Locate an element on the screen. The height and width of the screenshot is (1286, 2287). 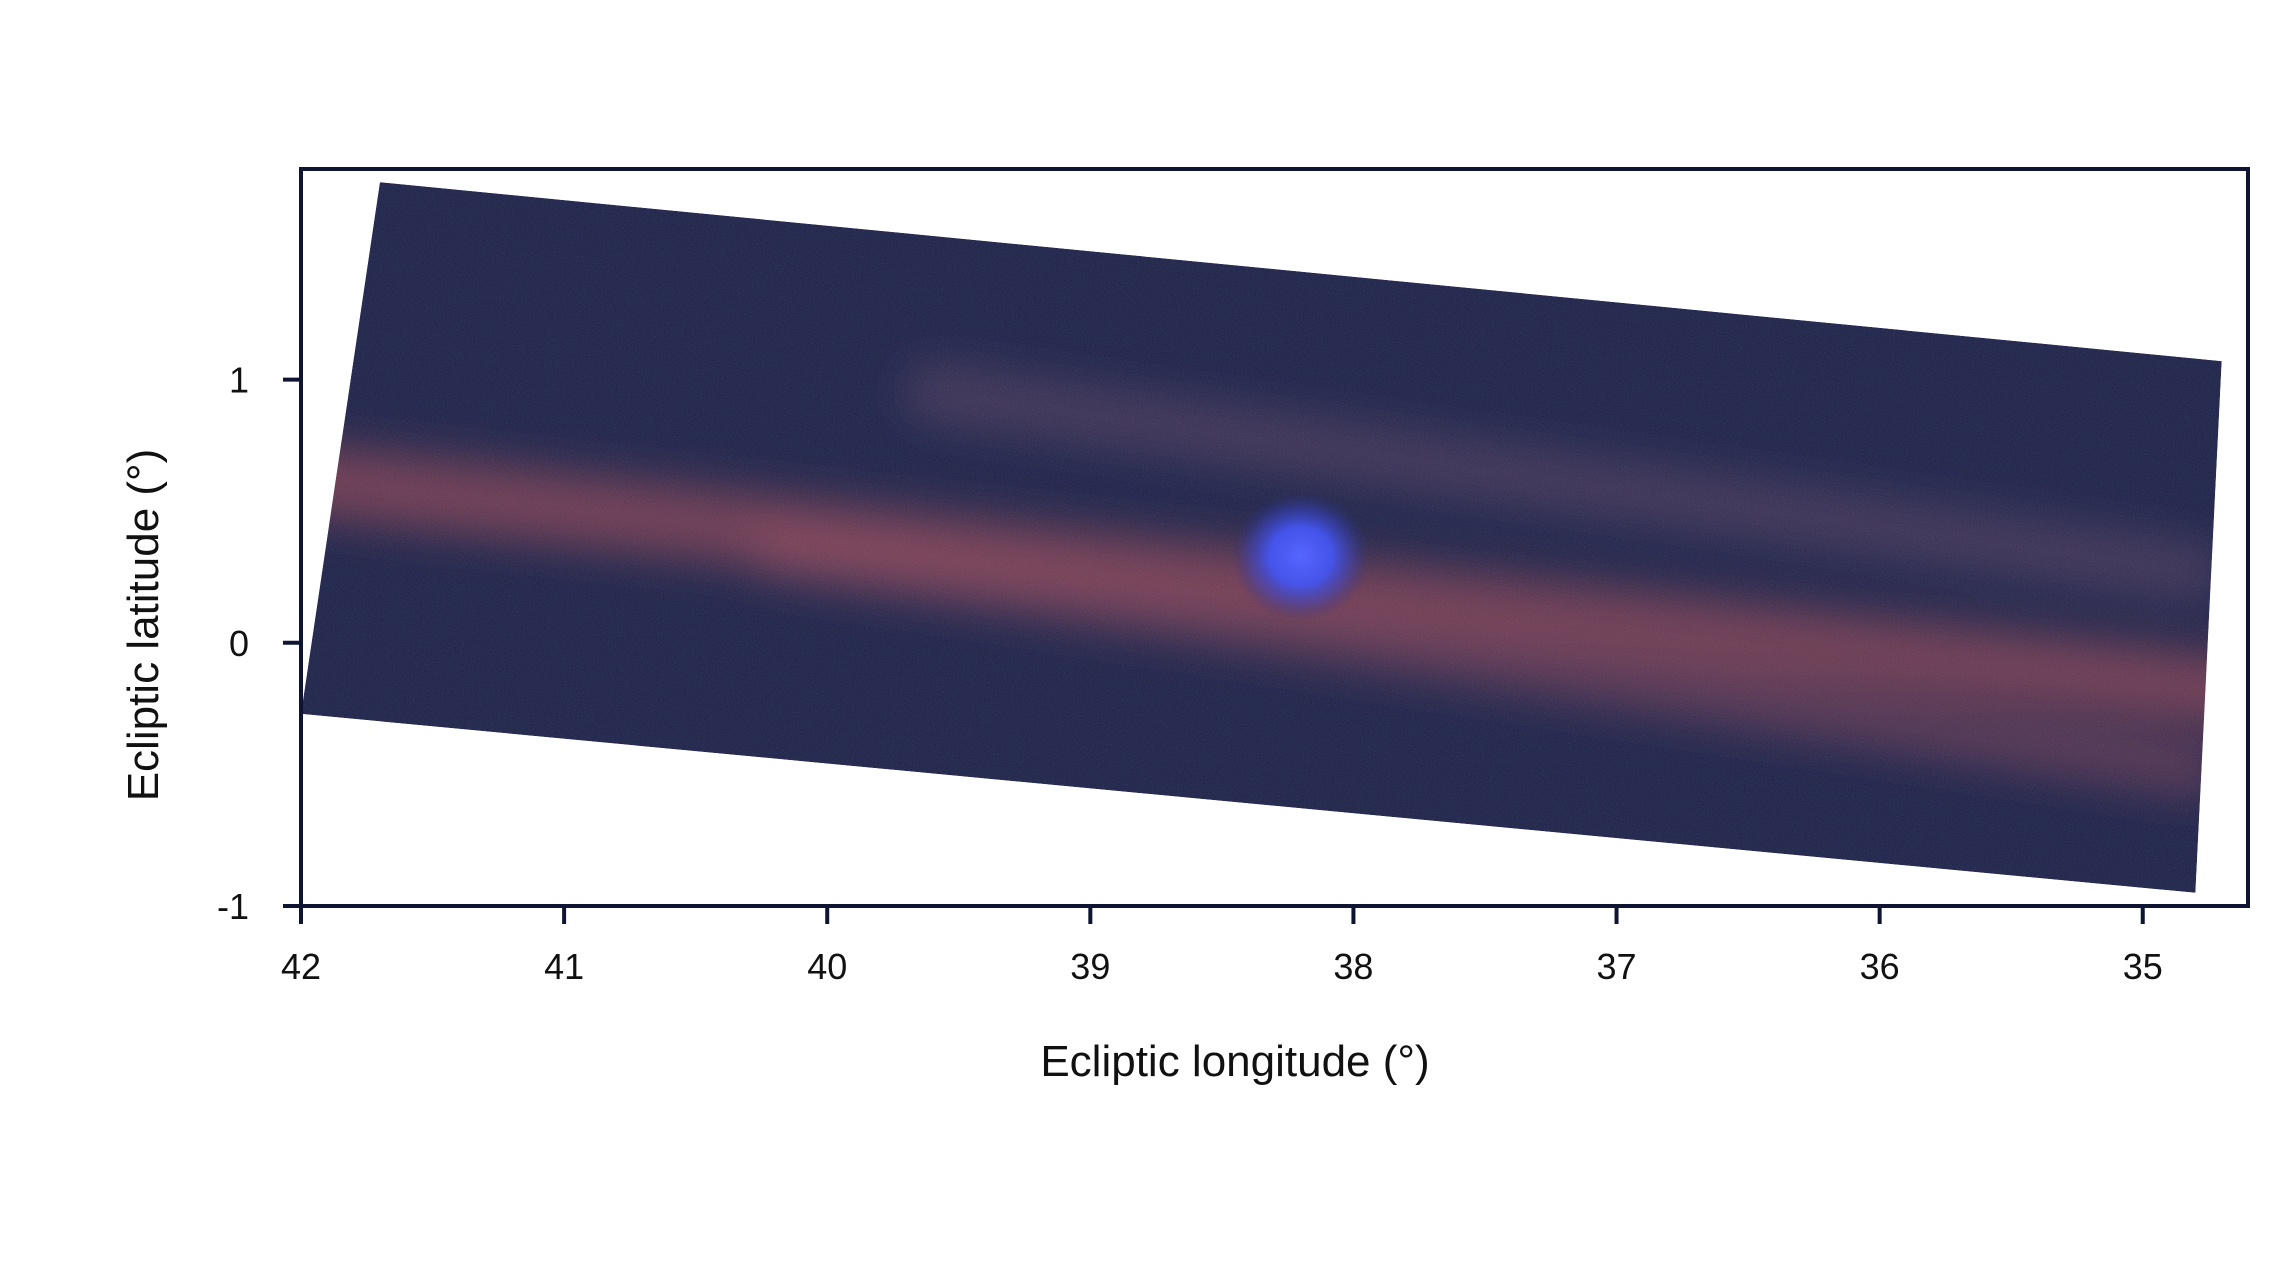
x-tick-label: 36 is located at coordinates (1880, 966).